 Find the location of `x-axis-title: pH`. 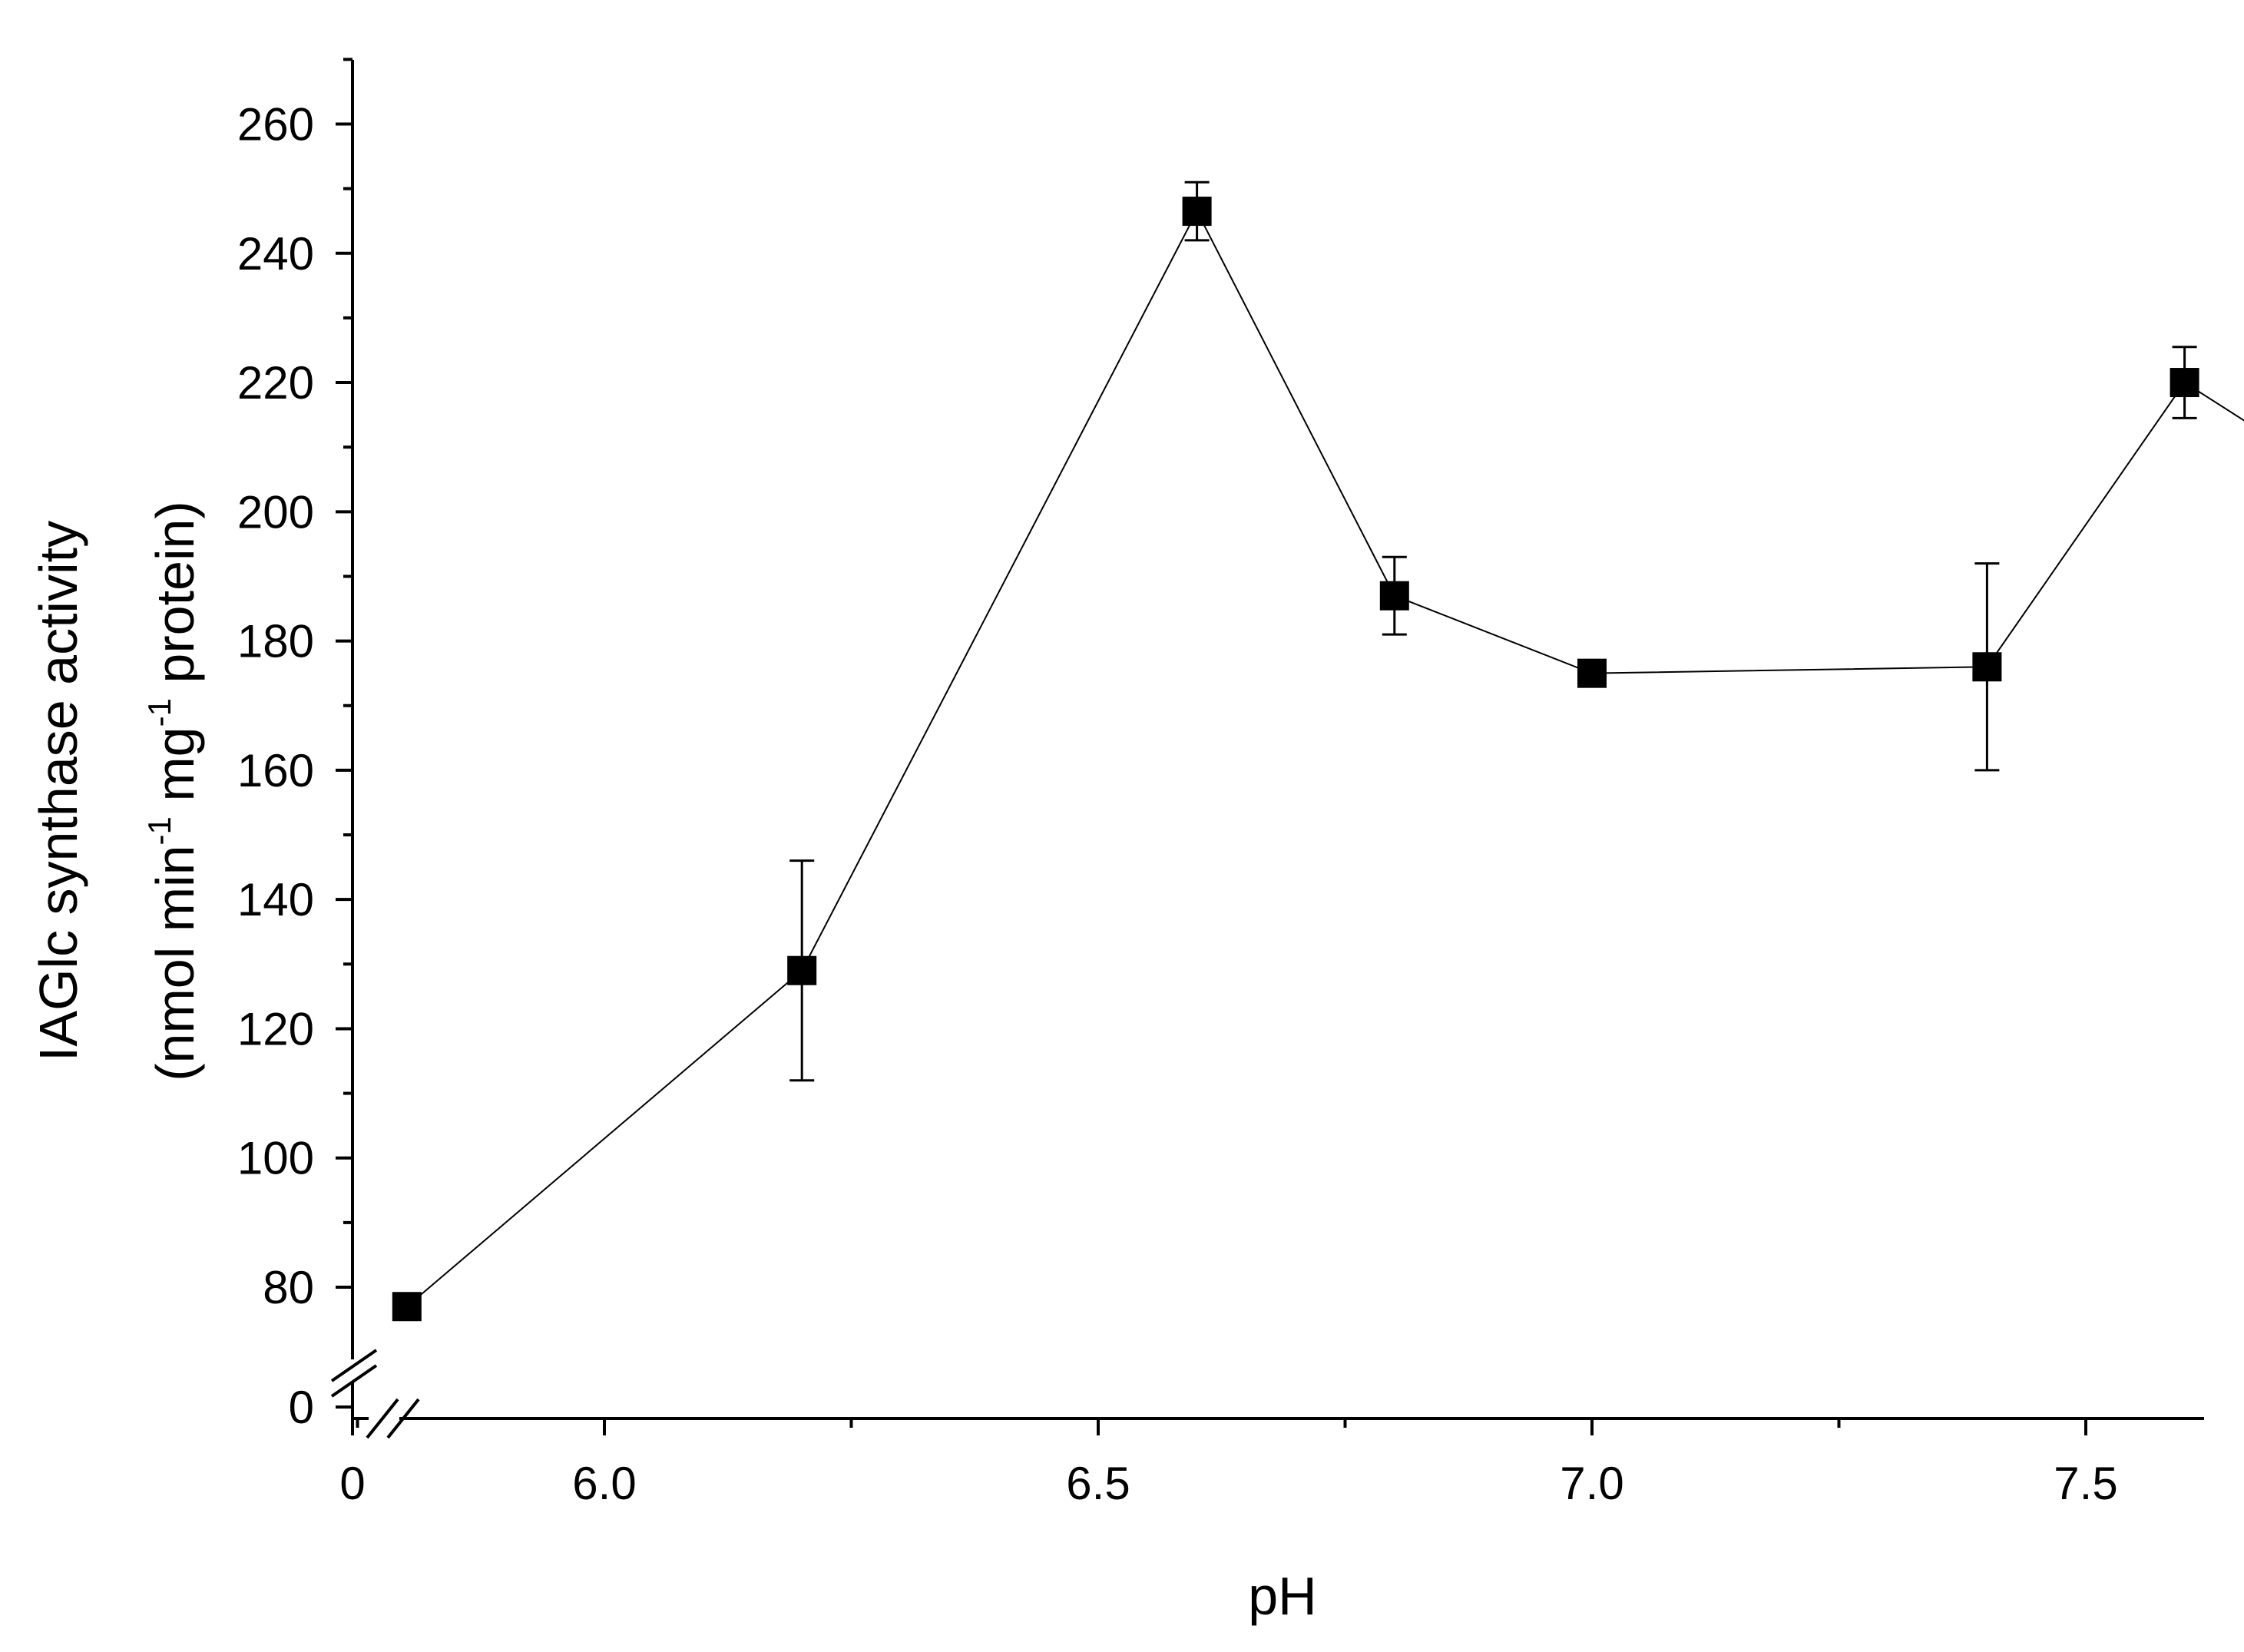

x-axis-title: pH is located at coordinates (1282, 1596).